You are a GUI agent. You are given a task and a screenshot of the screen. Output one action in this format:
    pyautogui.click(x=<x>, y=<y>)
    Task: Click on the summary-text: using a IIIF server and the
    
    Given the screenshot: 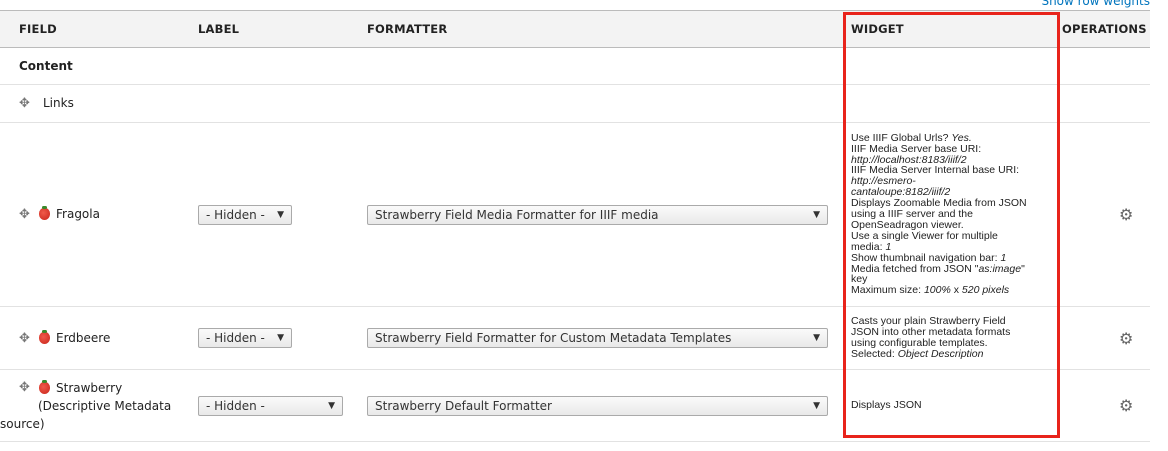 What is the action you would take?
    pyautogui.click(x=912, y=214)
    